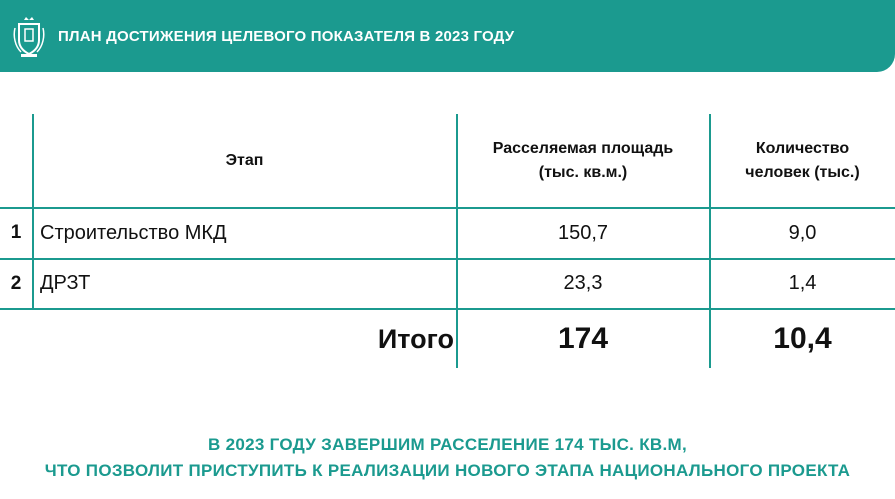 This screenshot has width=895, height=499. Describe the element at coordinates (583, 338) in the screenshot. I see `total-area-value: 174` at that location.